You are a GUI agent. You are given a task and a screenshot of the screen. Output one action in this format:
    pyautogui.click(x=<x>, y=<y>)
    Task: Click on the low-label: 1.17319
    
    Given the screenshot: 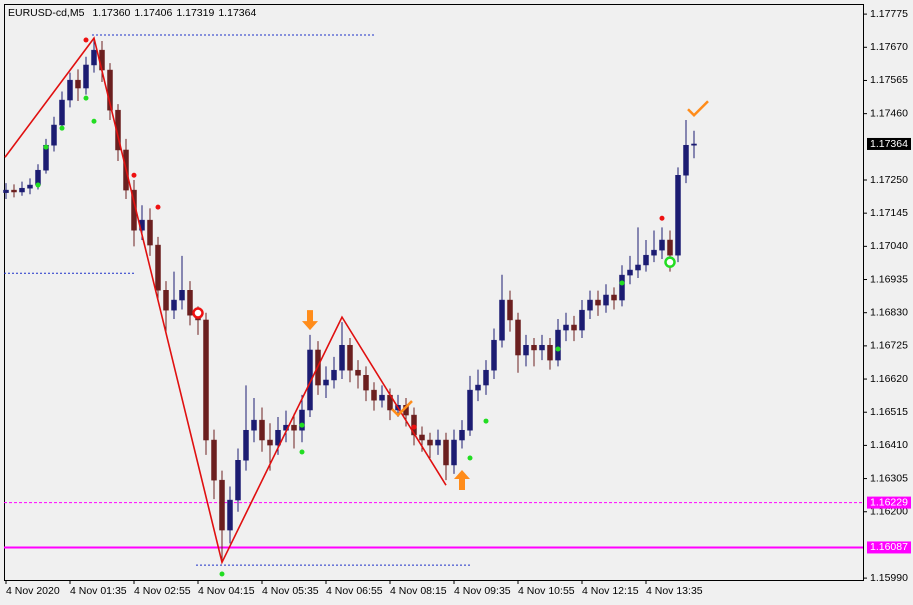 What is the action you would take?
    pyautogui.click(x=195, y=13)
    